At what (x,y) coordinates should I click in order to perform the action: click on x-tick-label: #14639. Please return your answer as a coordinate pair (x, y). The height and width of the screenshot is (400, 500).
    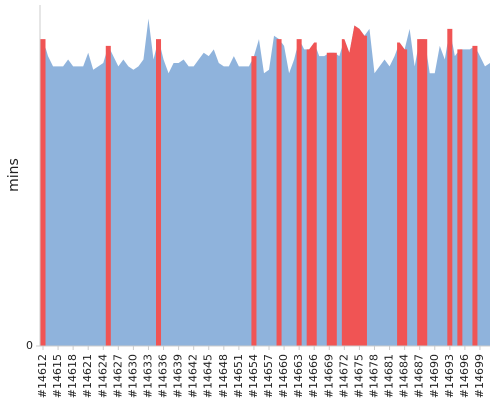
    Looking at the image, I should click on (178, 376).